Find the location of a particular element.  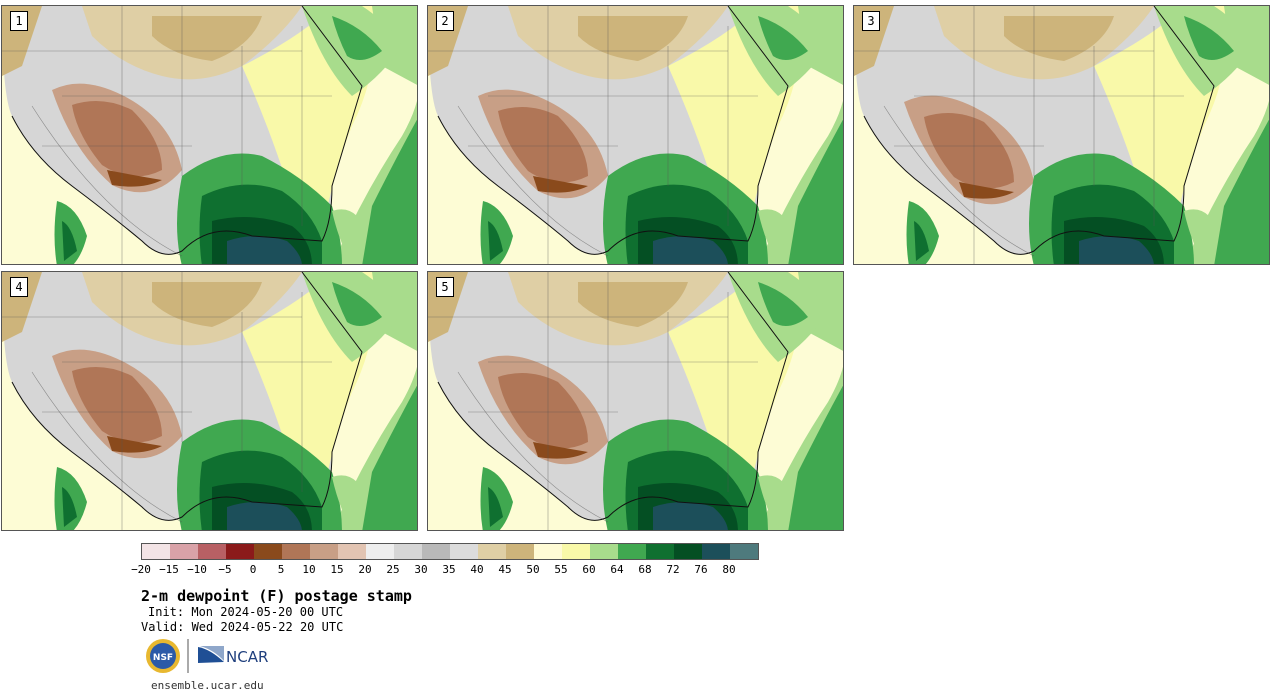

colorbar-tick-label: 50 is located at coordinates (533, 569).